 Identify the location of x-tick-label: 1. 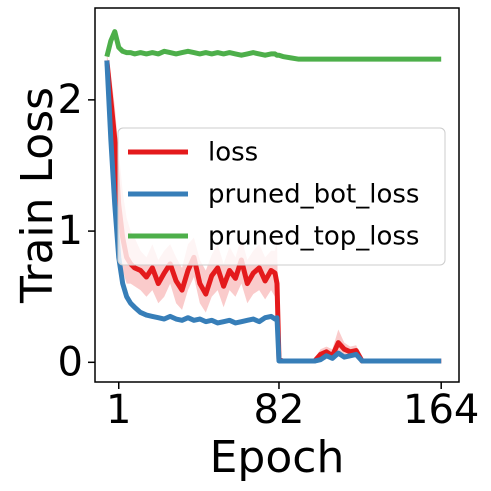
(118, 410).